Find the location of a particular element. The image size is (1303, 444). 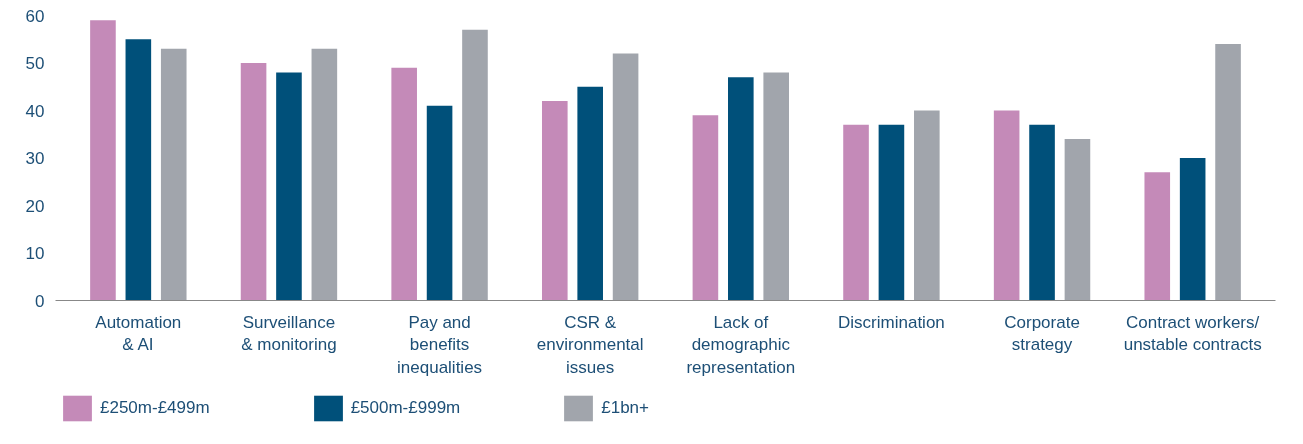

x-tick-label: Lack of demographic representation is located at coordinates (741, 345).